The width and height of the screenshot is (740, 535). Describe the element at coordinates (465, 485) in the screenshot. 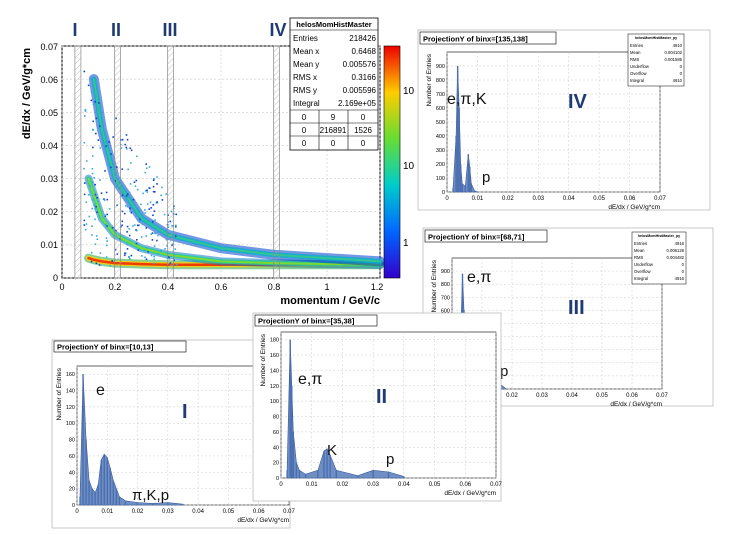

I see `x-tick-label: 0.06` at that location.